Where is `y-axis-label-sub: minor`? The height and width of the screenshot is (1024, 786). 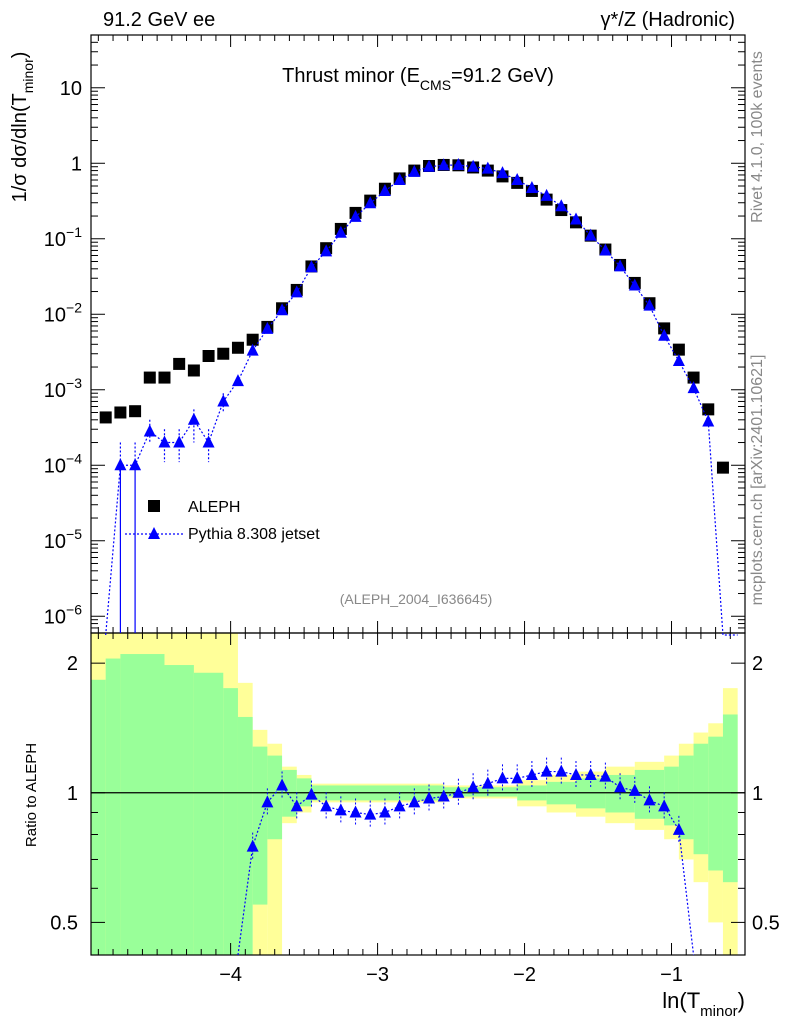
y-axis-label-sub: minor is located at coordinates (28, 75).